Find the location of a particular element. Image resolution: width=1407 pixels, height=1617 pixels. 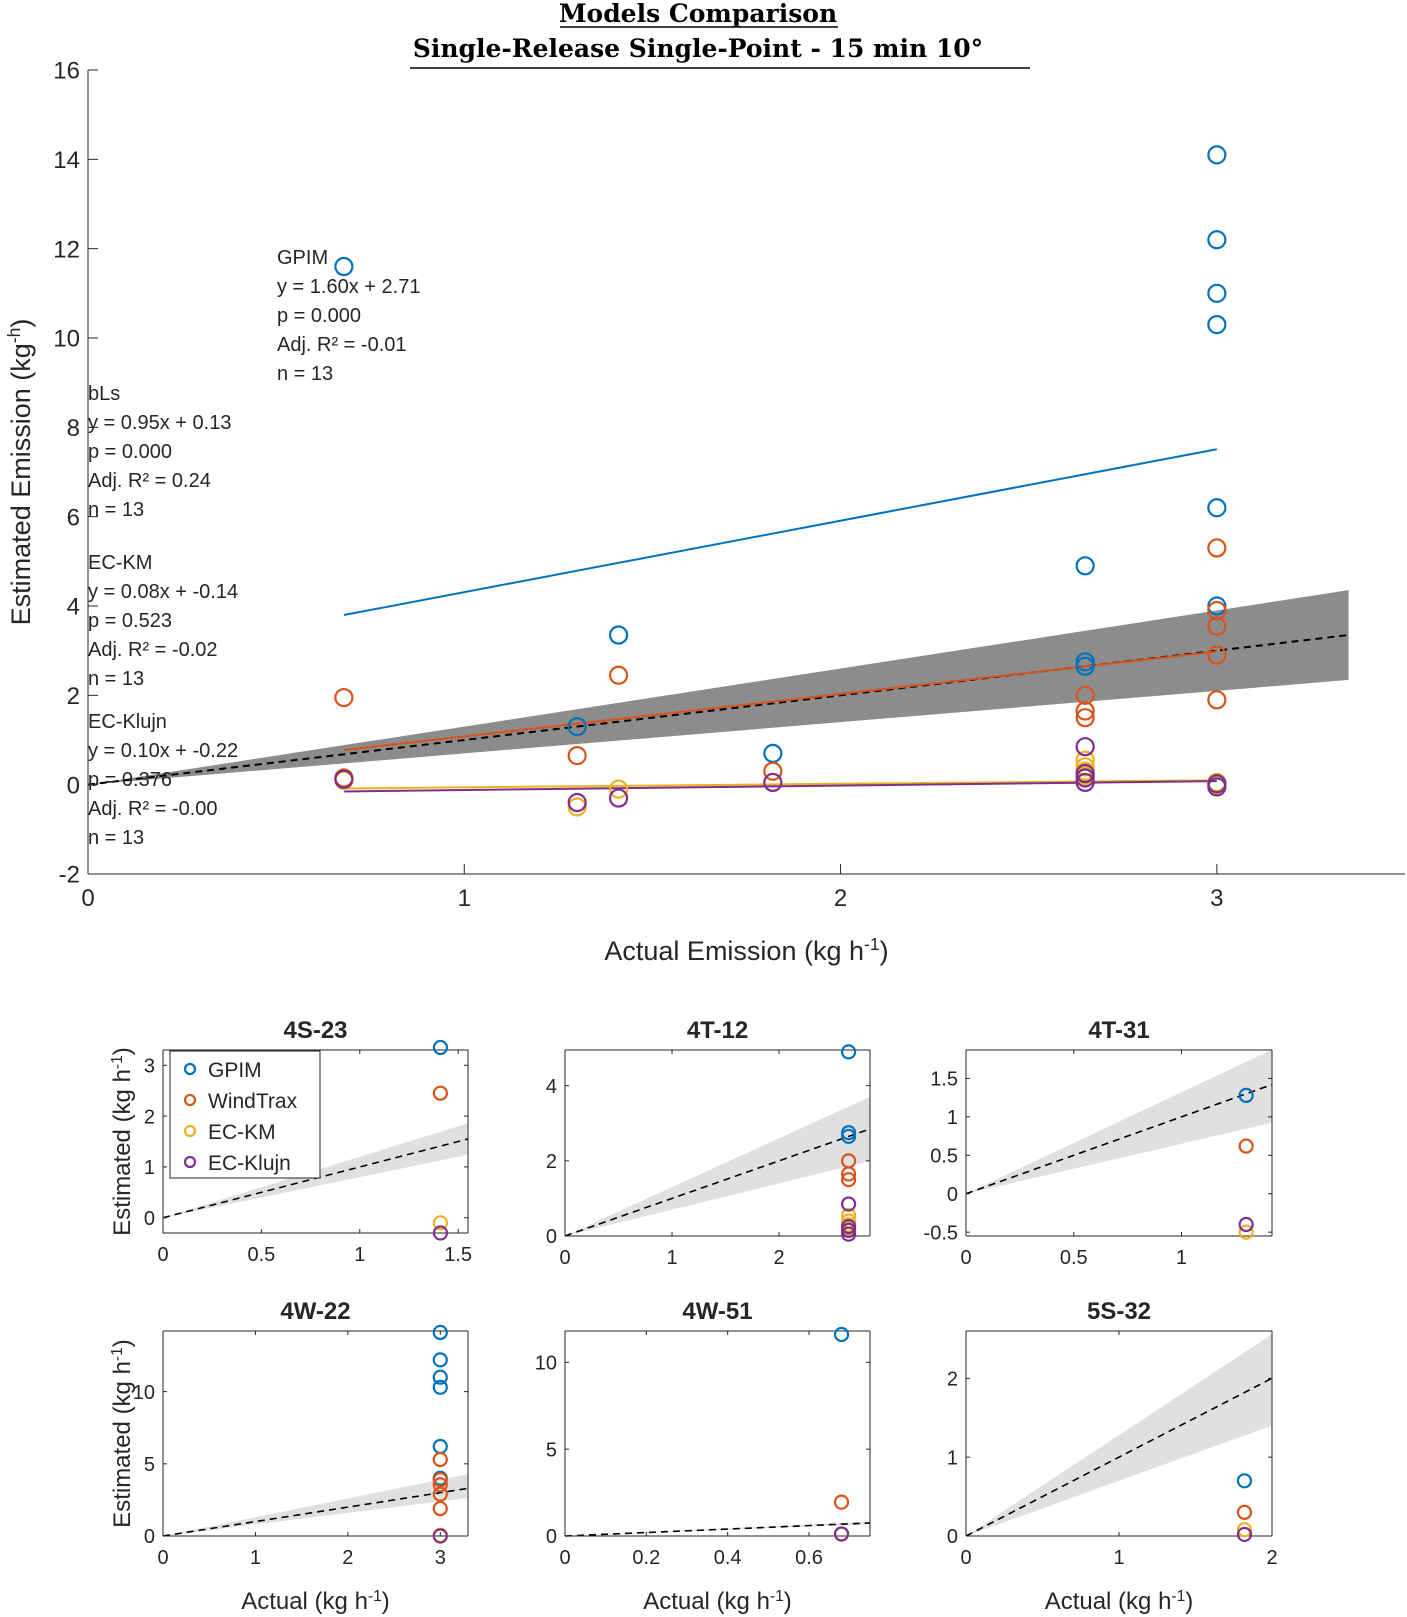

x-tick-label: 0.6 is located at coordinates (809, 1558).